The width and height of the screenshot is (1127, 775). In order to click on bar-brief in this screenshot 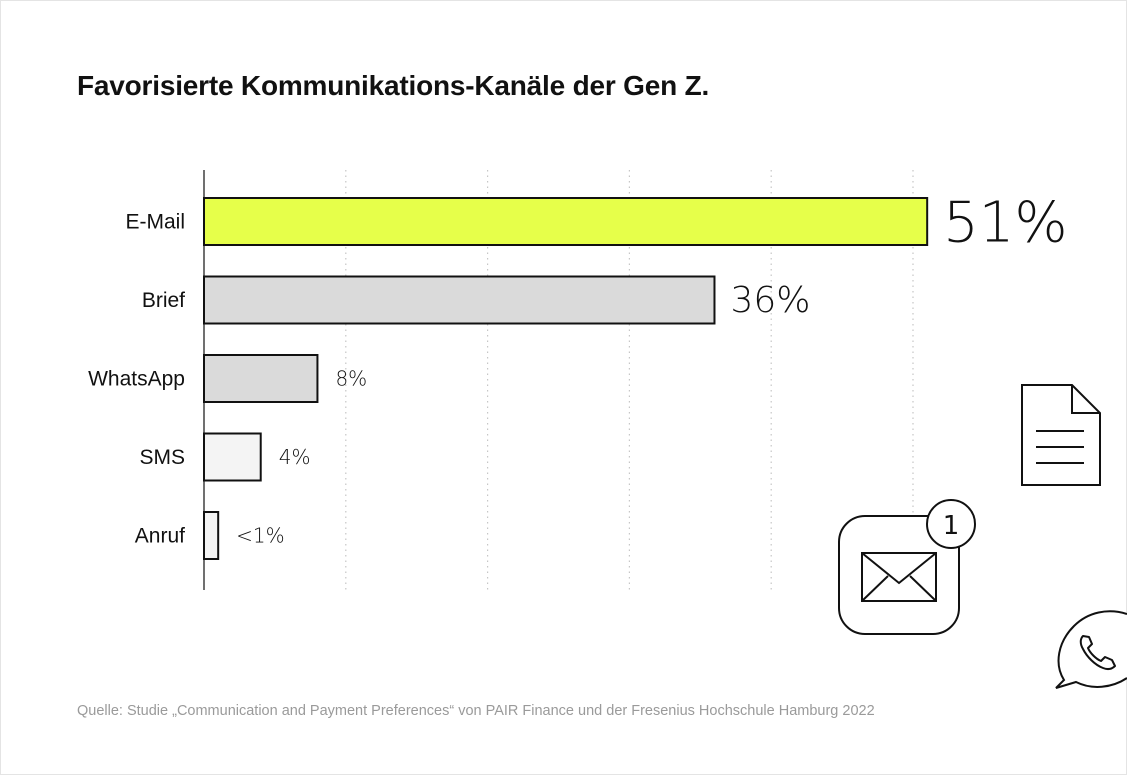, I will do `click(459, 300)`.